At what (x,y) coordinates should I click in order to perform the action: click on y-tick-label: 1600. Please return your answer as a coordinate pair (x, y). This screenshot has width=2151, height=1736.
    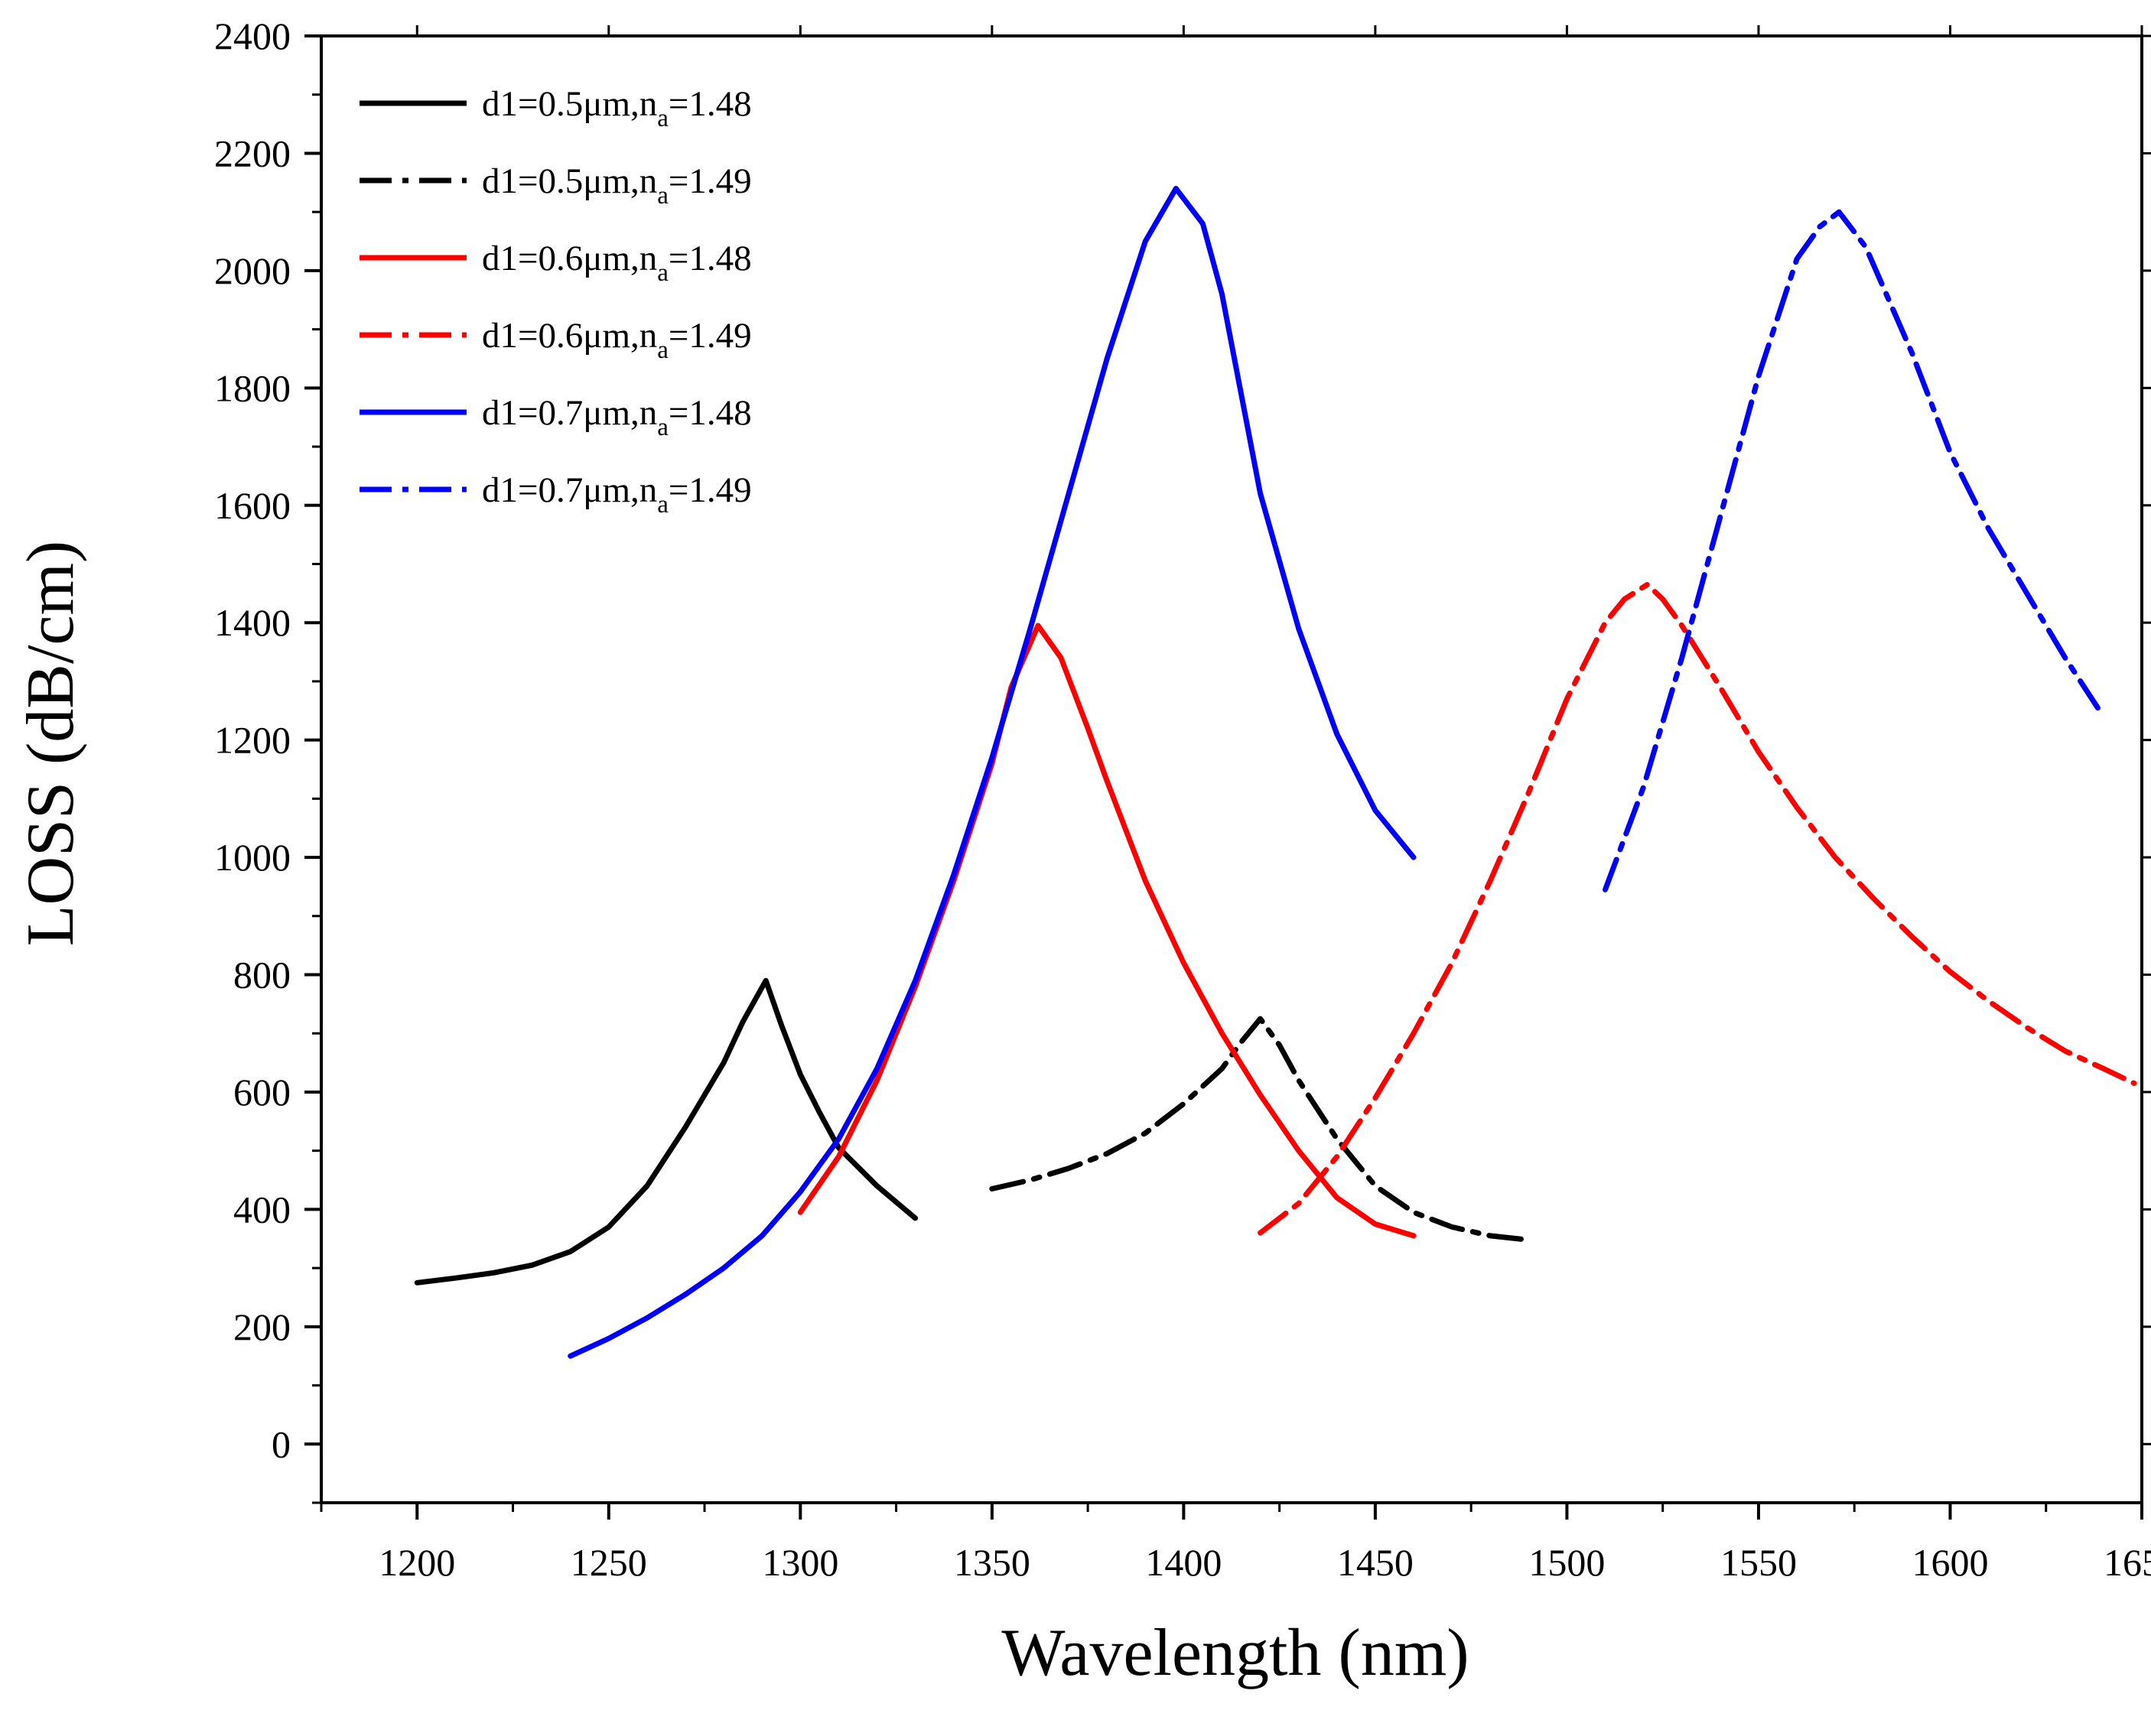
    Looking at the image, I should click on (252, 505).